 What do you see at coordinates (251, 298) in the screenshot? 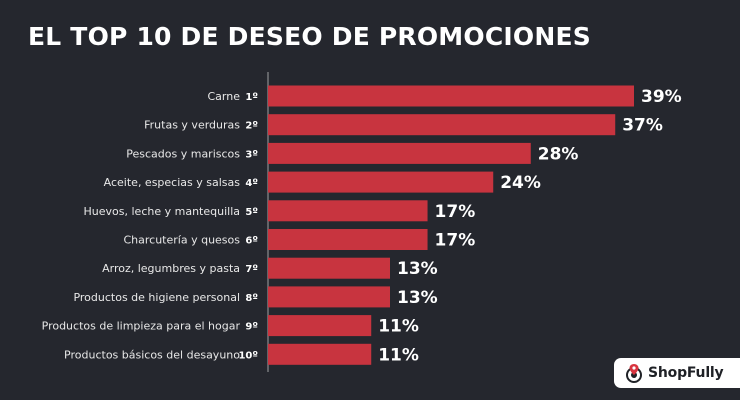
I see `rank-label: 8º` at bounding box center [251, 298].